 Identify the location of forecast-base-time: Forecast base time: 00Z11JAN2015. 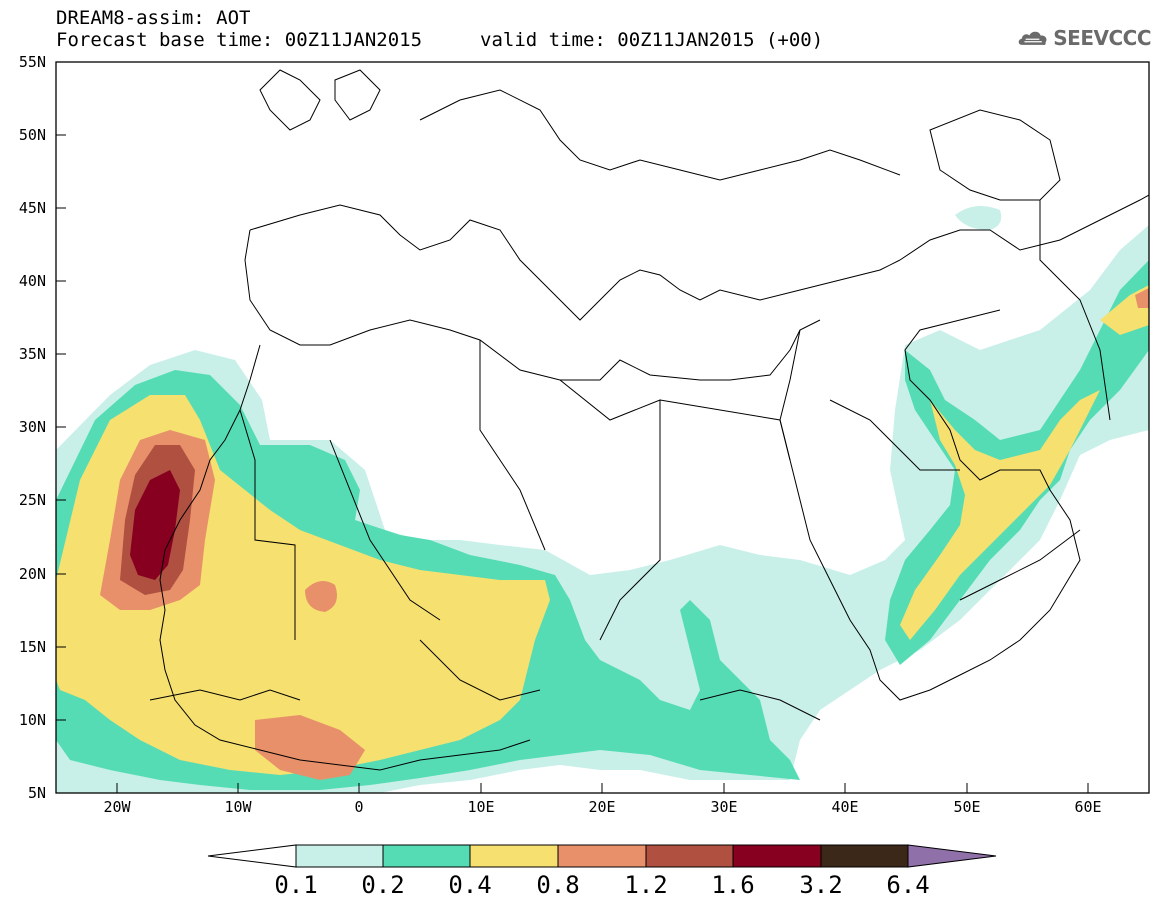
(239, 40).